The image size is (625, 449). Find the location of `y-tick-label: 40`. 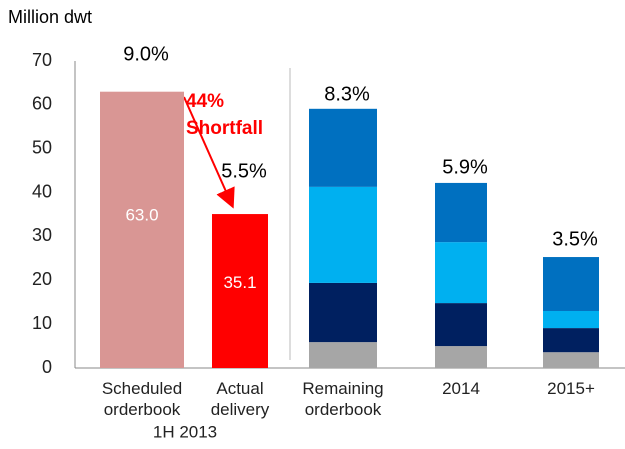

y-tick-label: 40 is located at coordinates (42, 191).